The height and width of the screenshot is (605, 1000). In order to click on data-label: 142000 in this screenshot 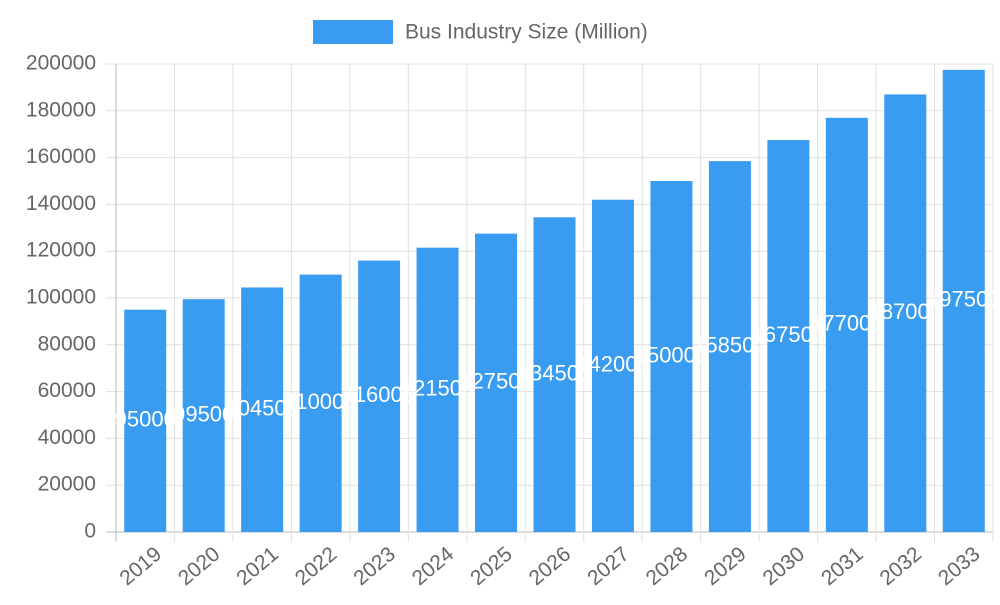, I will do `click(612, 364)`.